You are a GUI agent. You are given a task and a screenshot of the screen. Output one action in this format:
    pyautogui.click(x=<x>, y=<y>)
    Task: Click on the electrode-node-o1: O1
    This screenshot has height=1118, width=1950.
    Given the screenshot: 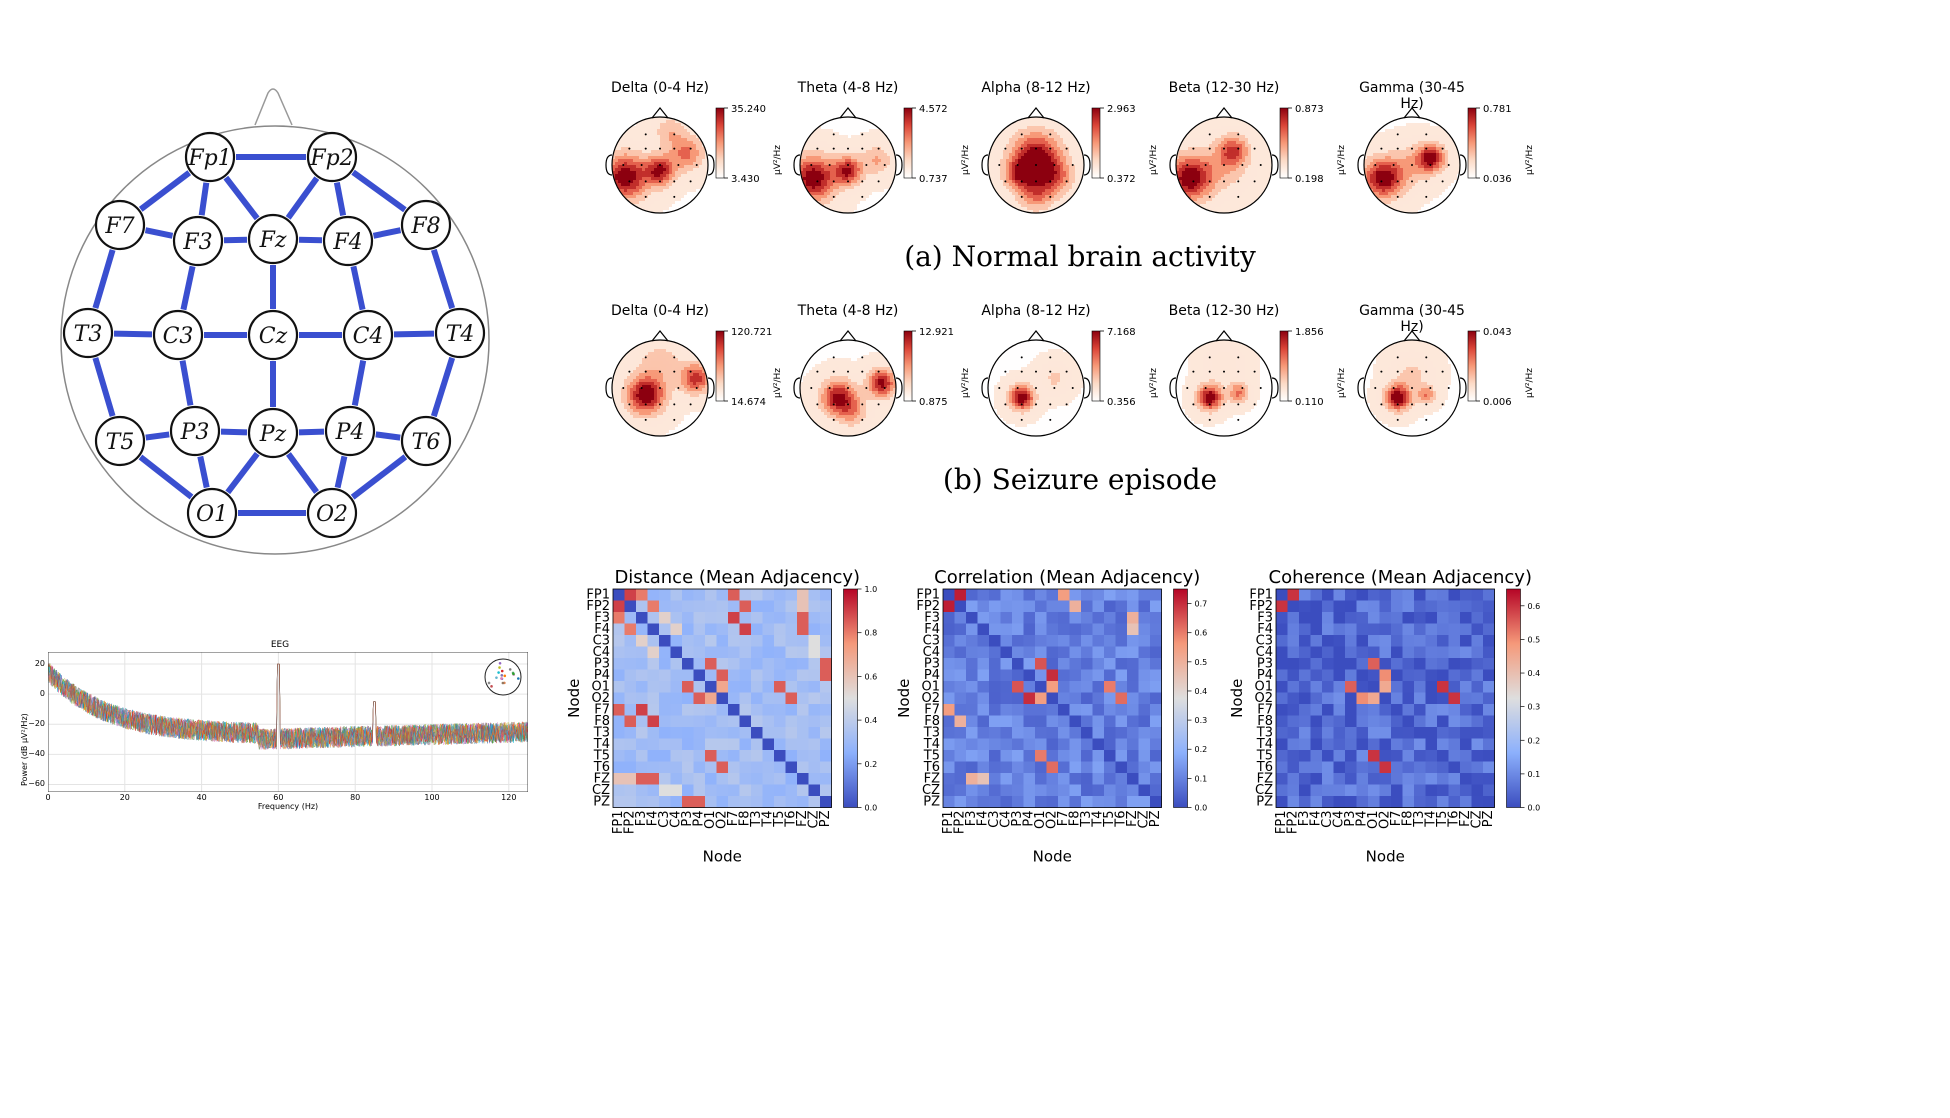 What is the action you would take?
    pyautogui.click(x=212, y=513)
    